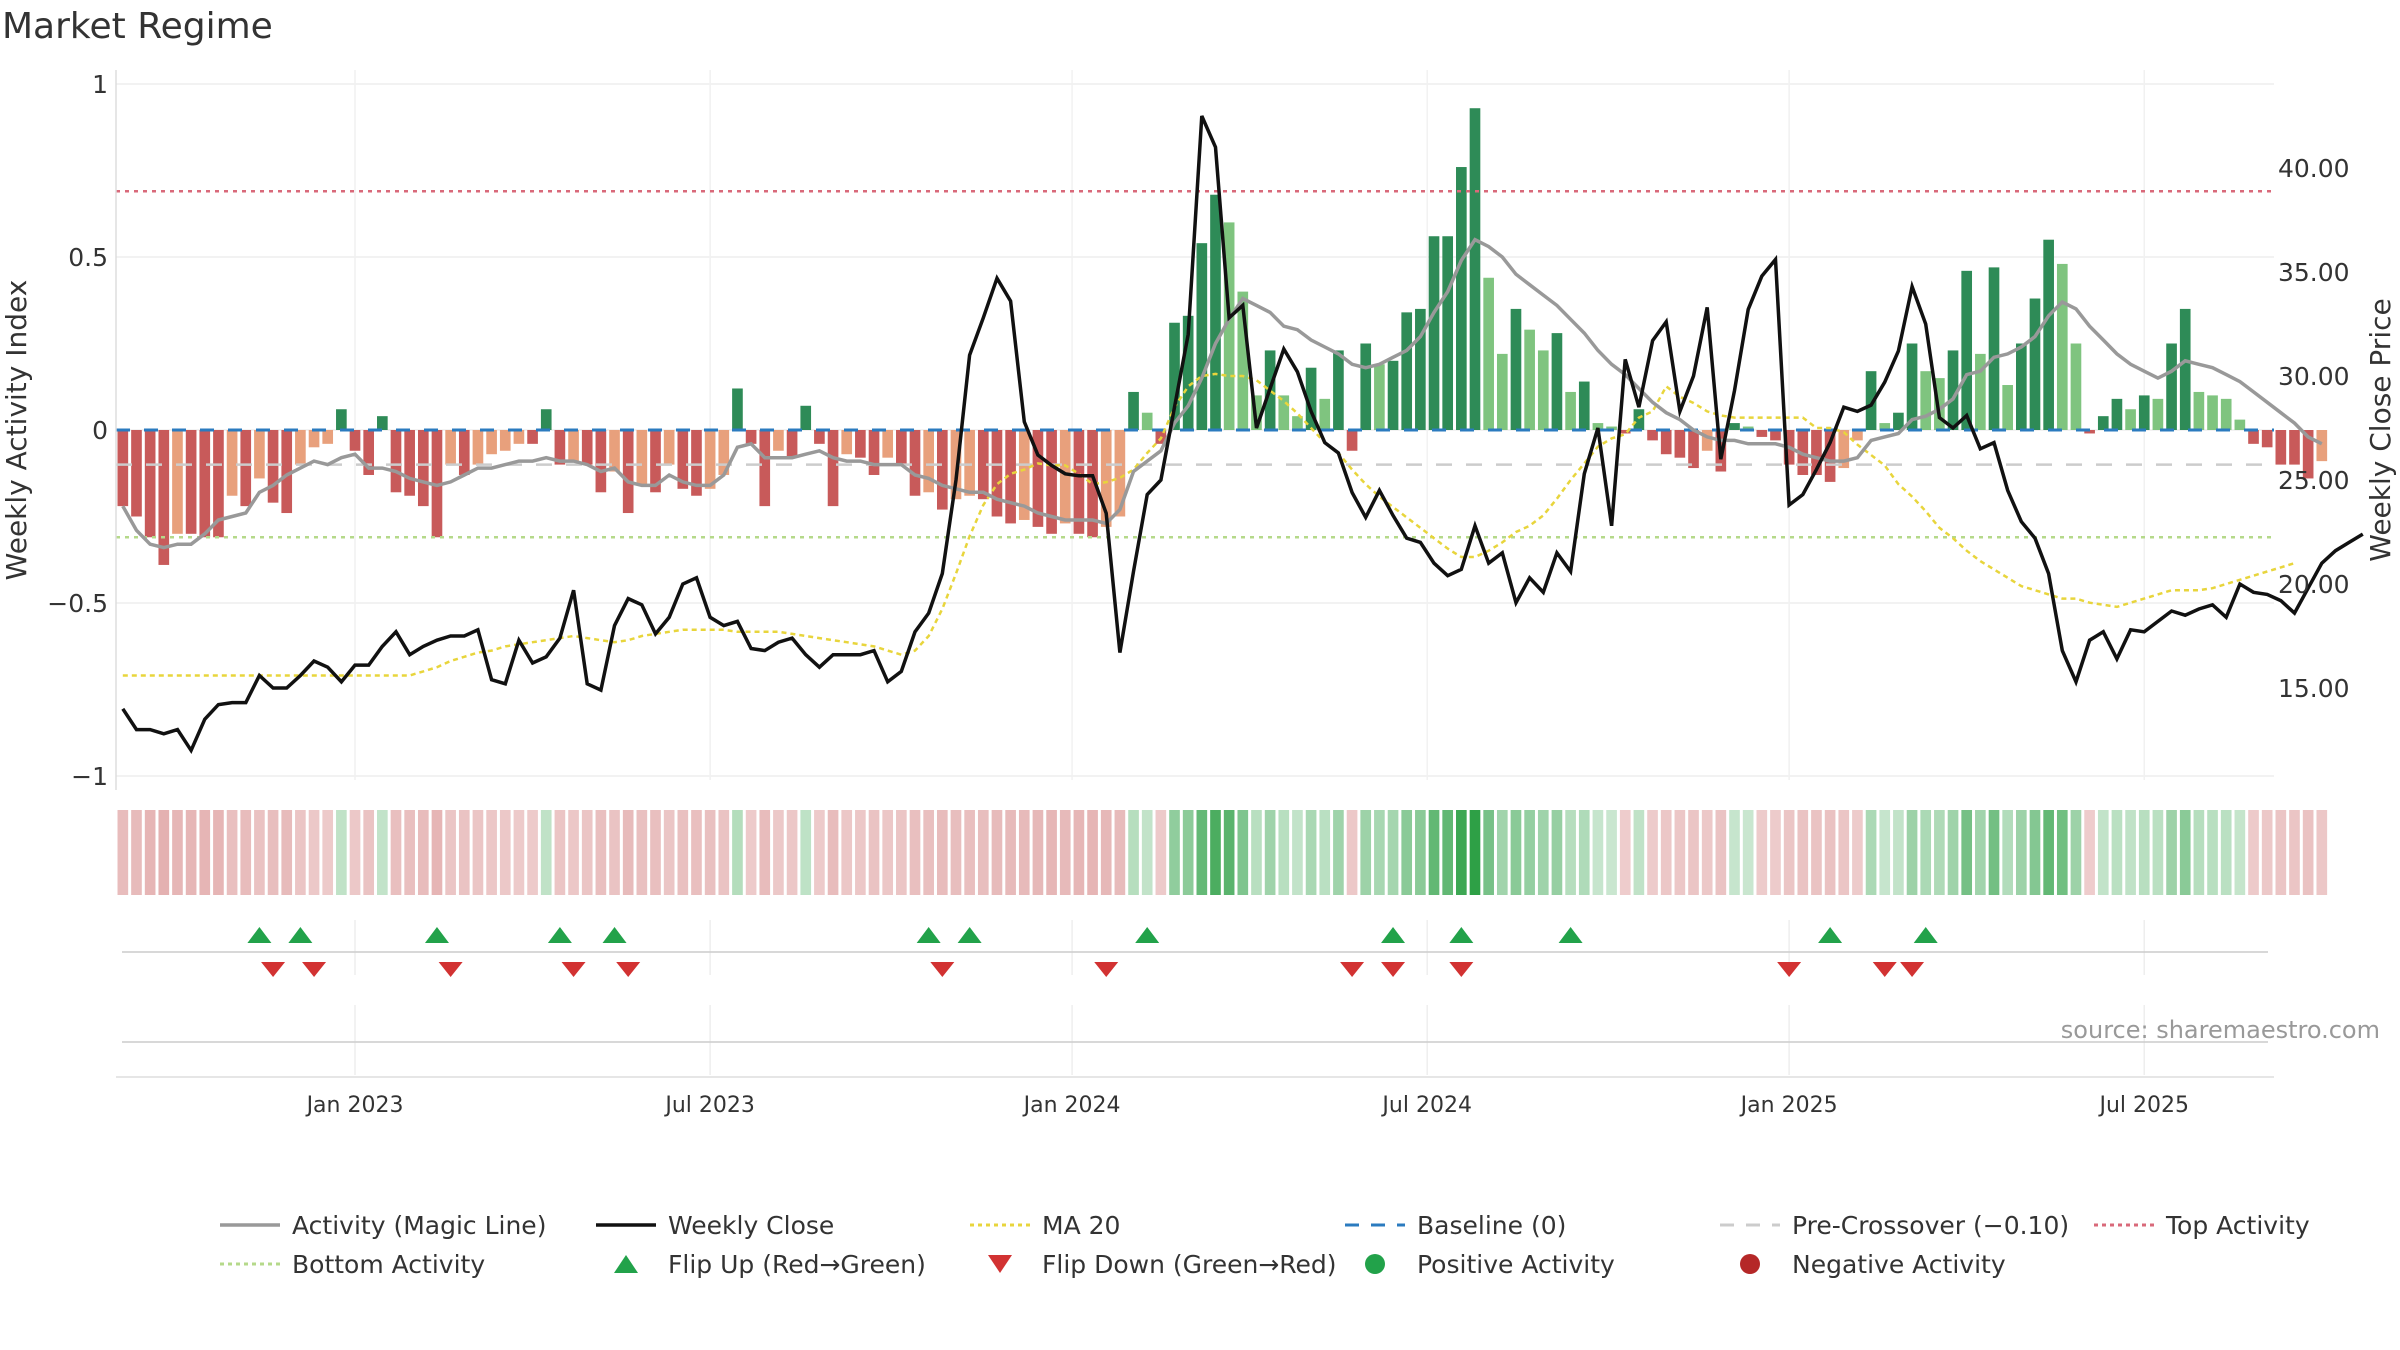 This screenshot has width=2400, height=1350. Describe the element at coordinates (77, 603) in the screenshot. I see `y-tick-label: −0.5` at that location.